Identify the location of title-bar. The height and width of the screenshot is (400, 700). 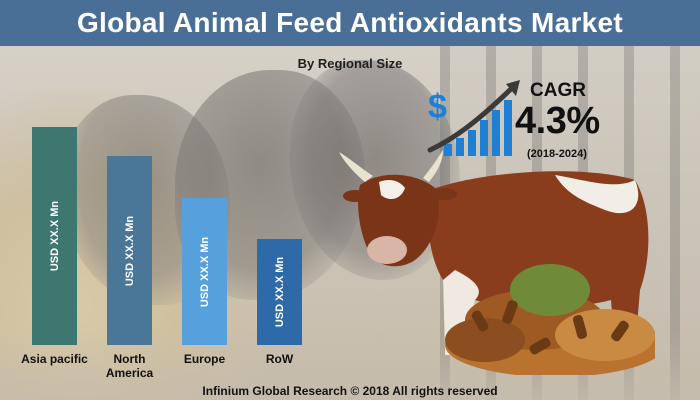
(350, 23).